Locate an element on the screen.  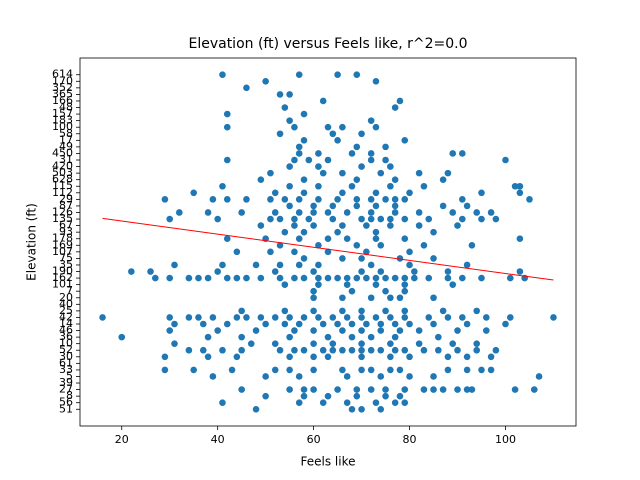
y-tick-label: 190 is located at coordinates (62, 271).